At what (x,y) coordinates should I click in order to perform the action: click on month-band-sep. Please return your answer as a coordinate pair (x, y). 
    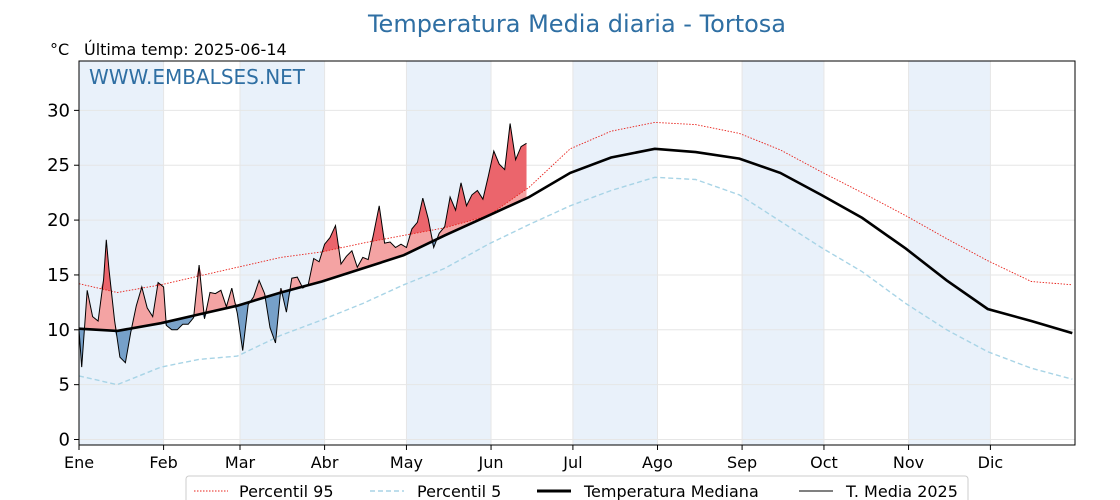
    Looking at the image, I should click on (783, 253).